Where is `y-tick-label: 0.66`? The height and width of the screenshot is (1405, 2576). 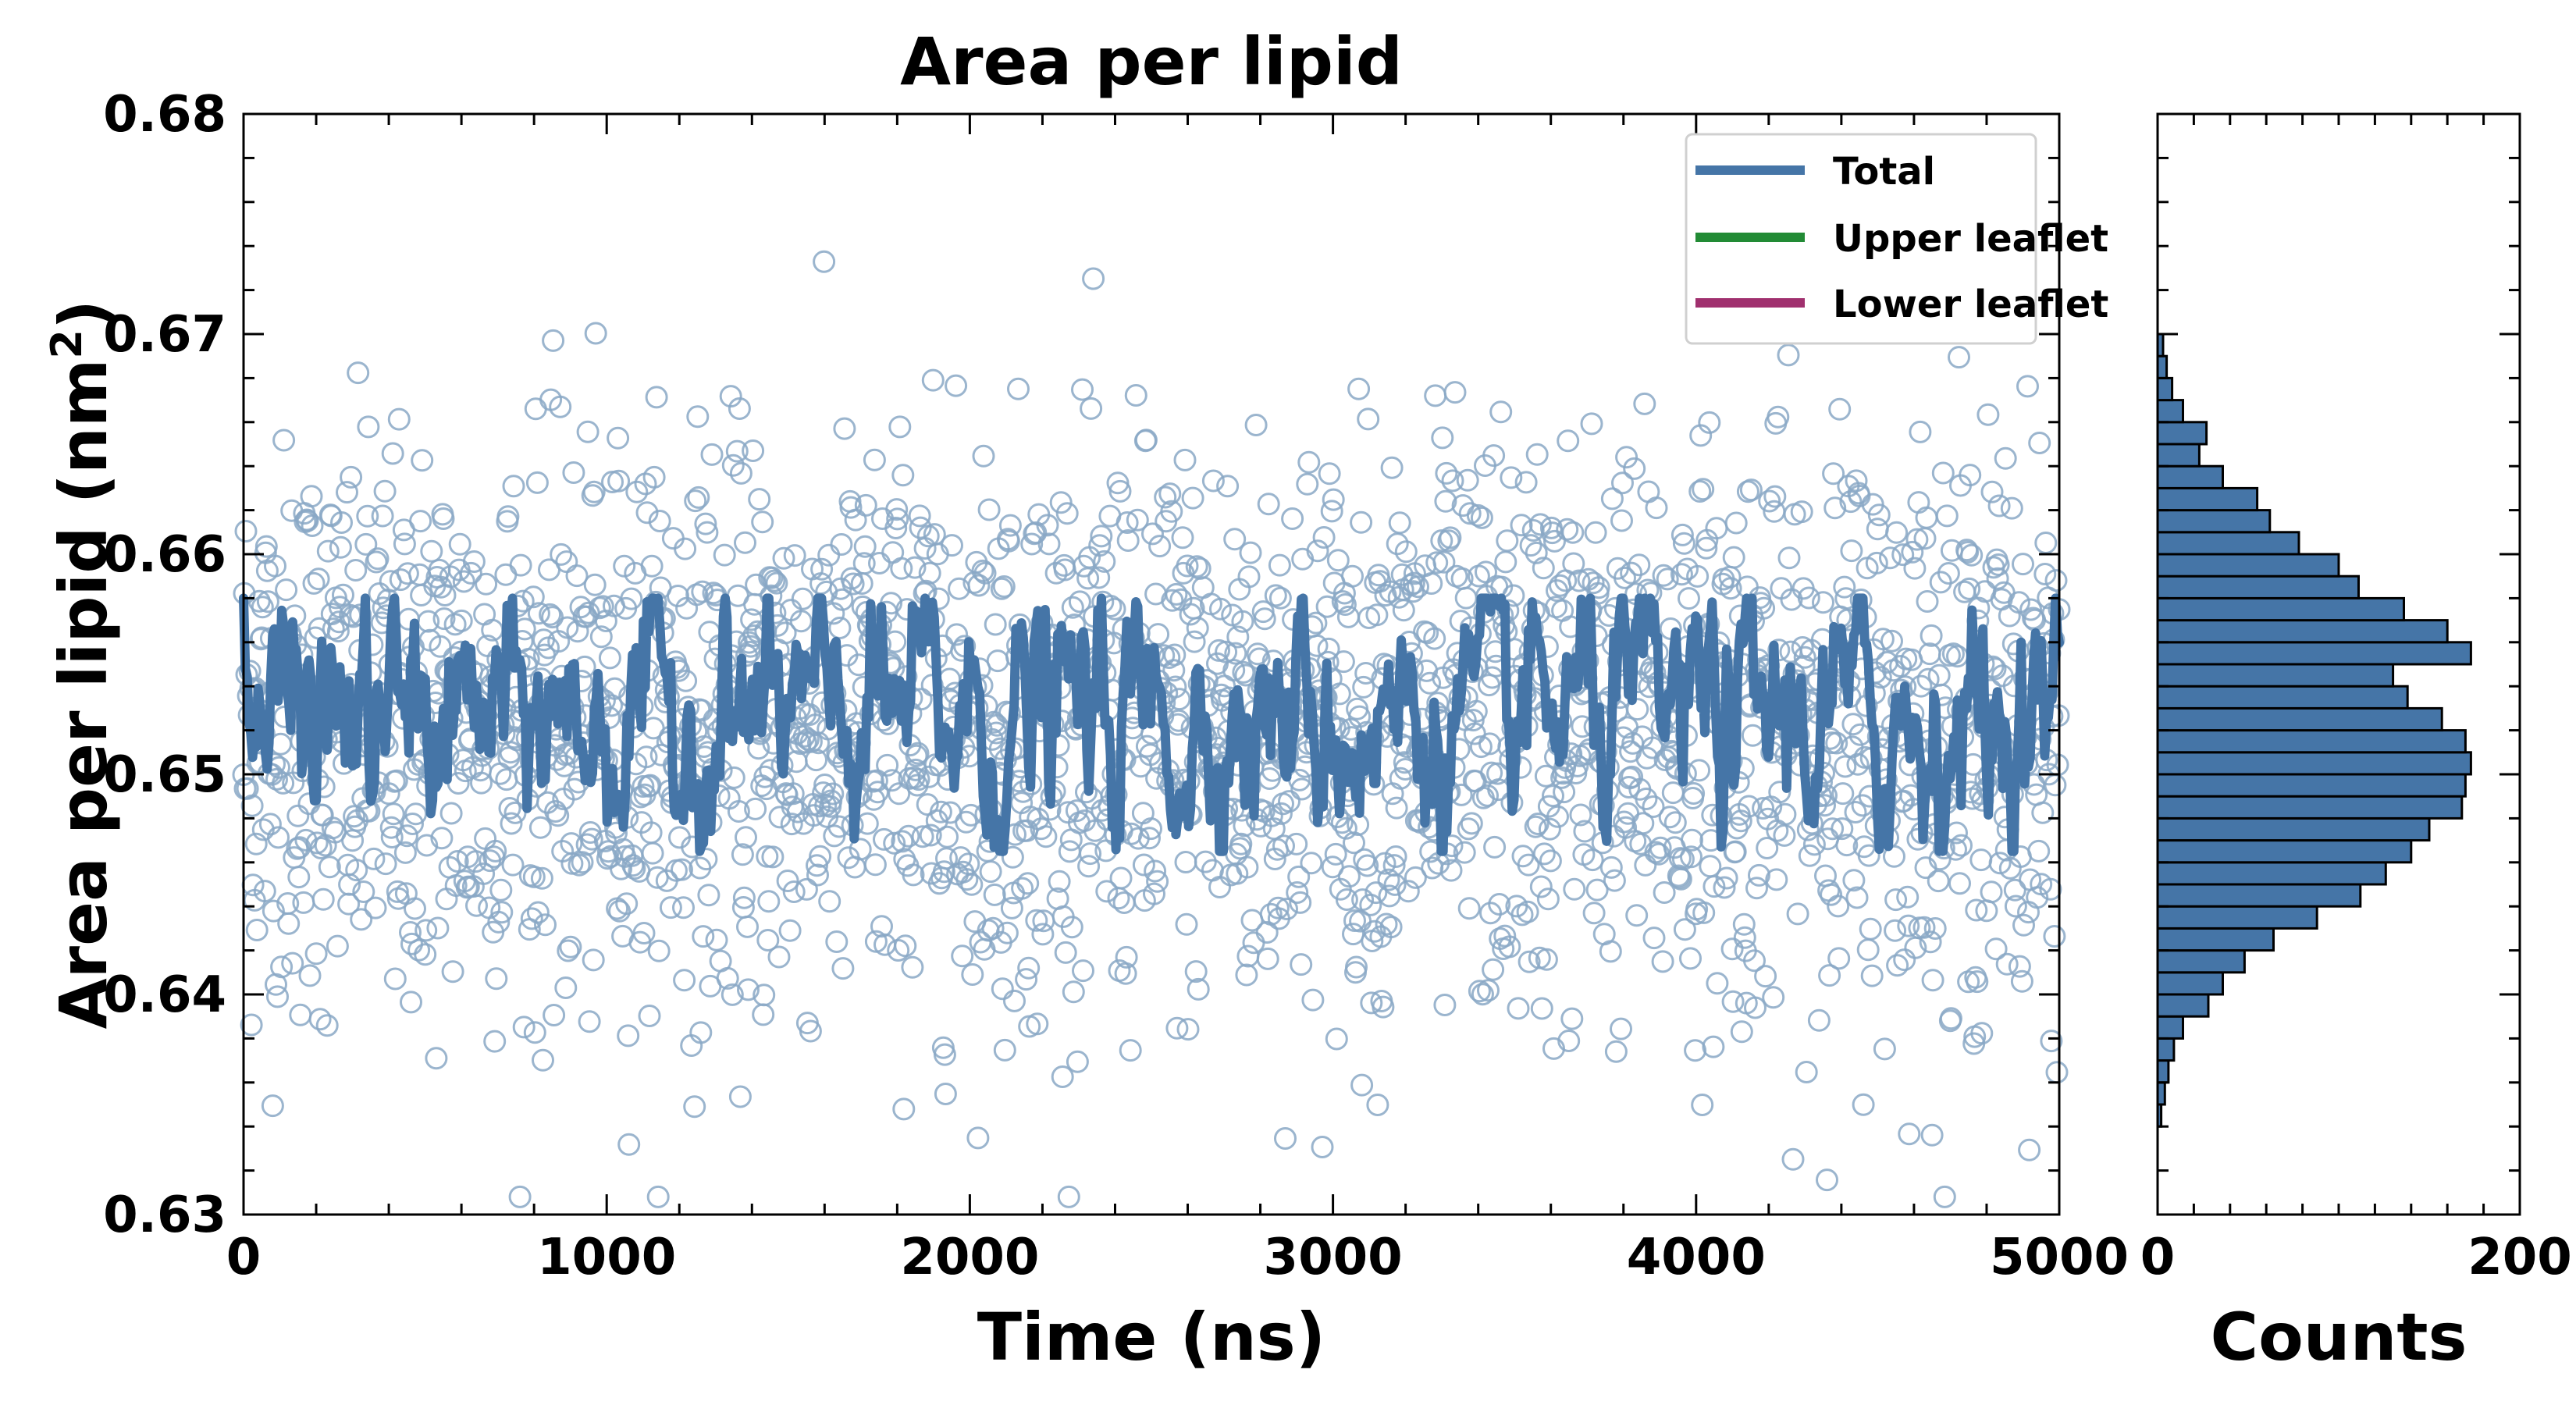 y-tick-label: 0.66 is located at coordinates (164, 555).